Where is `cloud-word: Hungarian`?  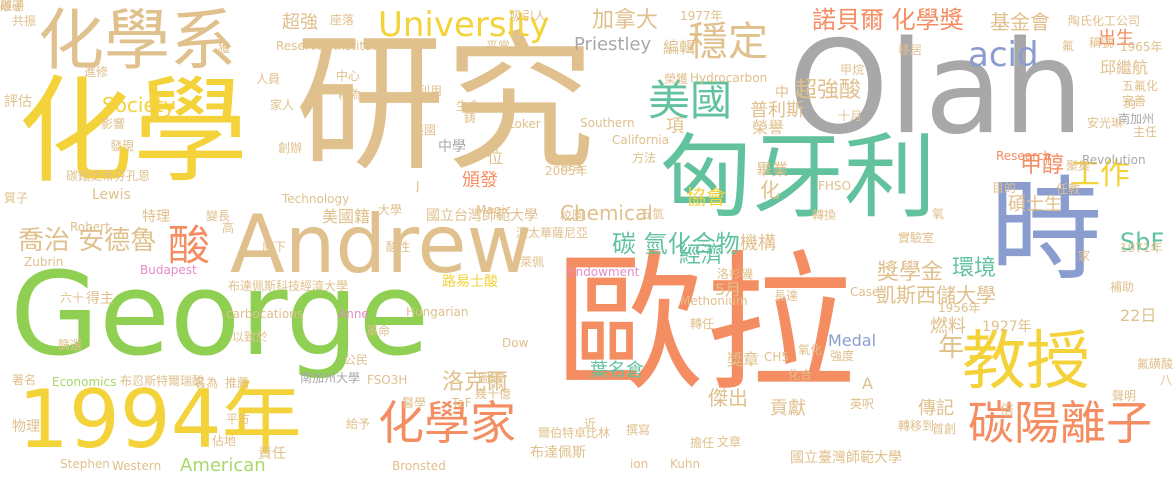 cloud-word: Hungarian is located at coordinates (437, 312).